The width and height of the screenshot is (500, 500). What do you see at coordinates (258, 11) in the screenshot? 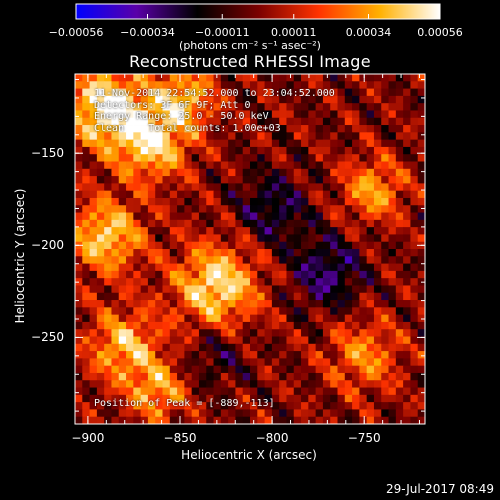
I see `colorbar` at bounding box center [258, 11].